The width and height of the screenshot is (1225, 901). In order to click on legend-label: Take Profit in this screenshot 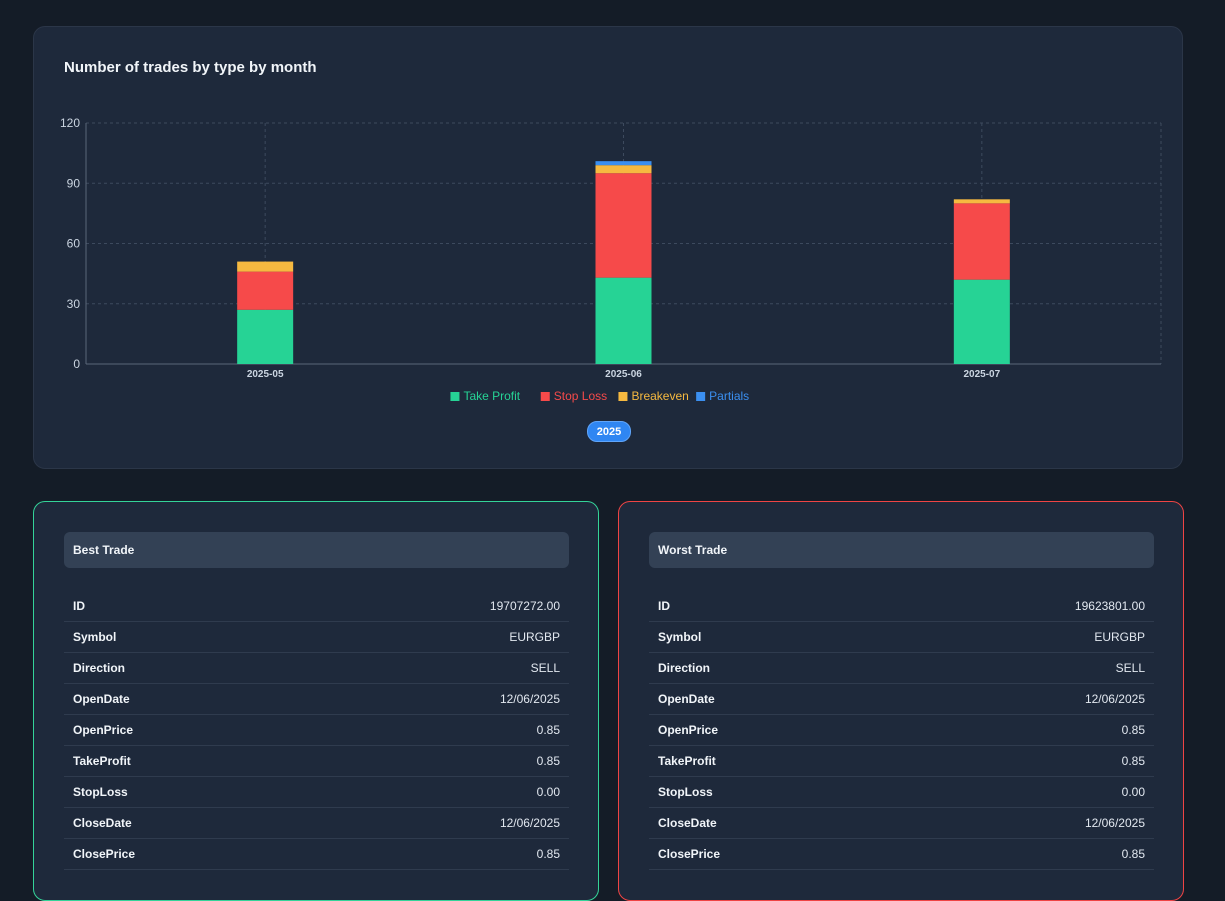, I will do `click(491, 396)`.